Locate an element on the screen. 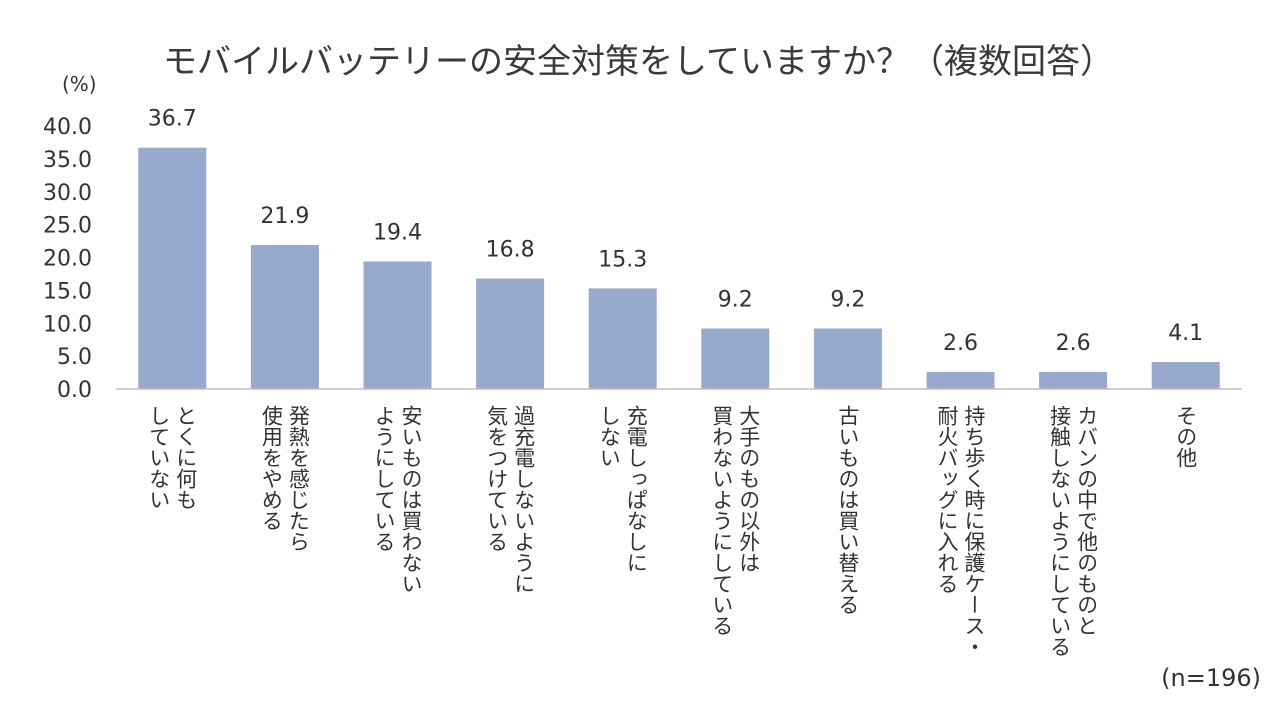  y-tick-label: 5.0 is located at coordinates (74, 357).